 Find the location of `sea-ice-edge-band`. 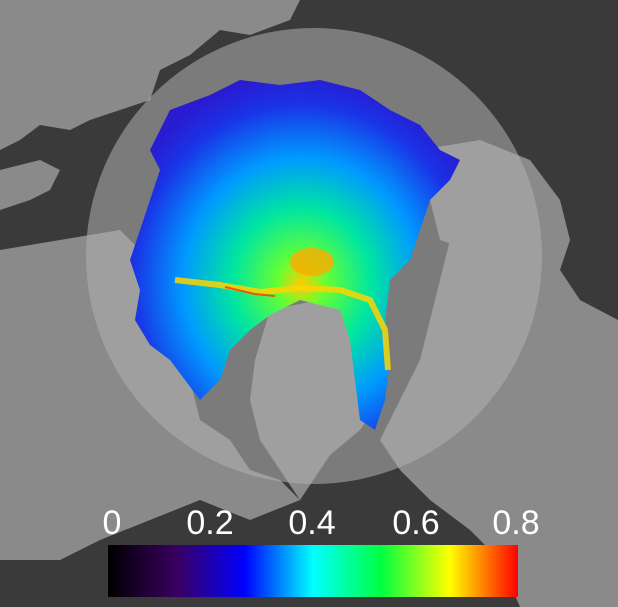

sea-ice-edge-band is located at coordinates (282, 324).